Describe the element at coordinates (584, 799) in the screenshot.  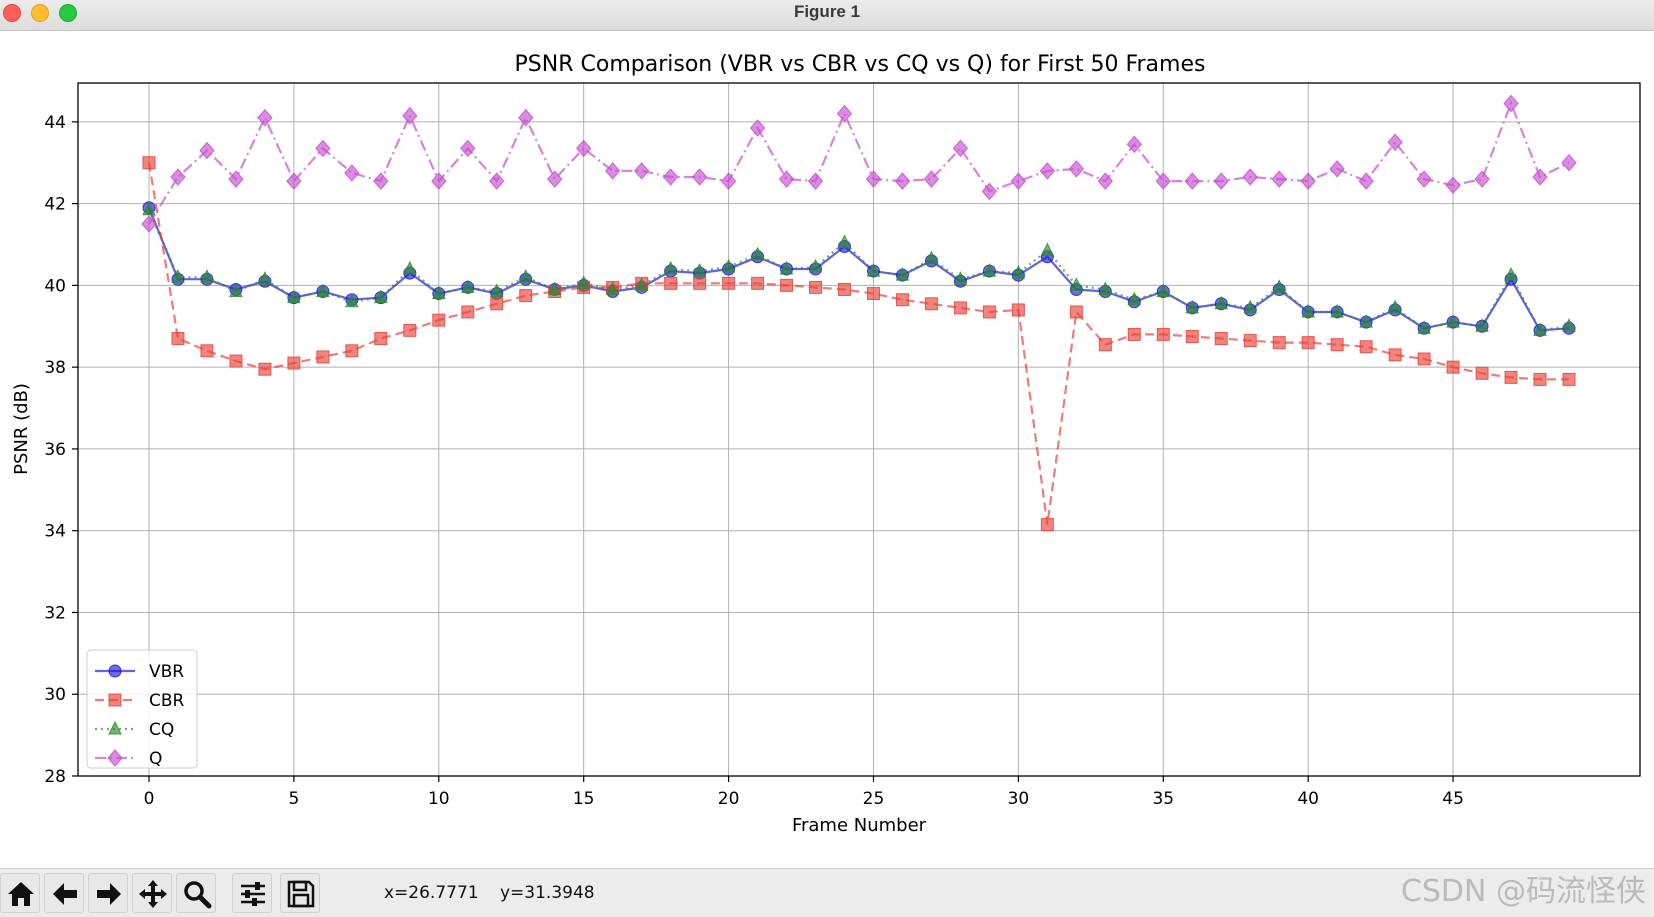
I see `x-tick-label: 15` at that location.